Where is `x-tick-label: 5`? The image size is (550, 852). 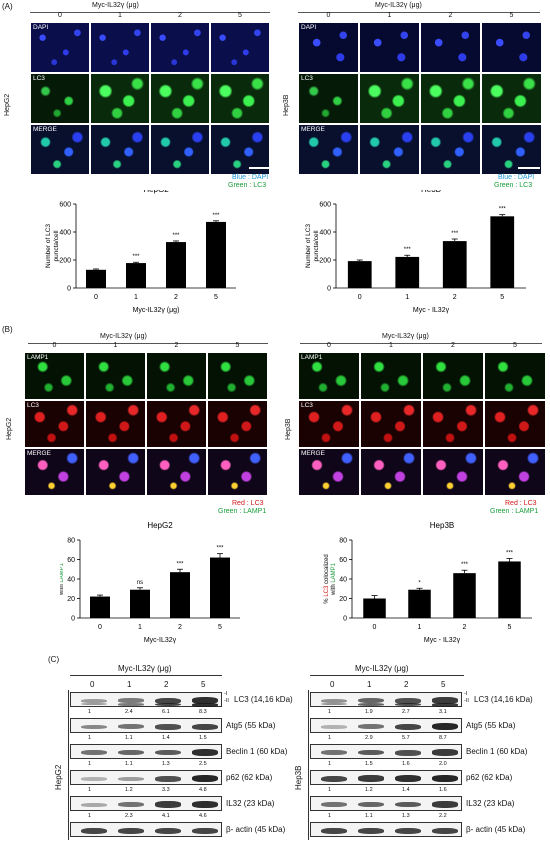
x-tick-label: 5 is located at coordinates (220, 627).